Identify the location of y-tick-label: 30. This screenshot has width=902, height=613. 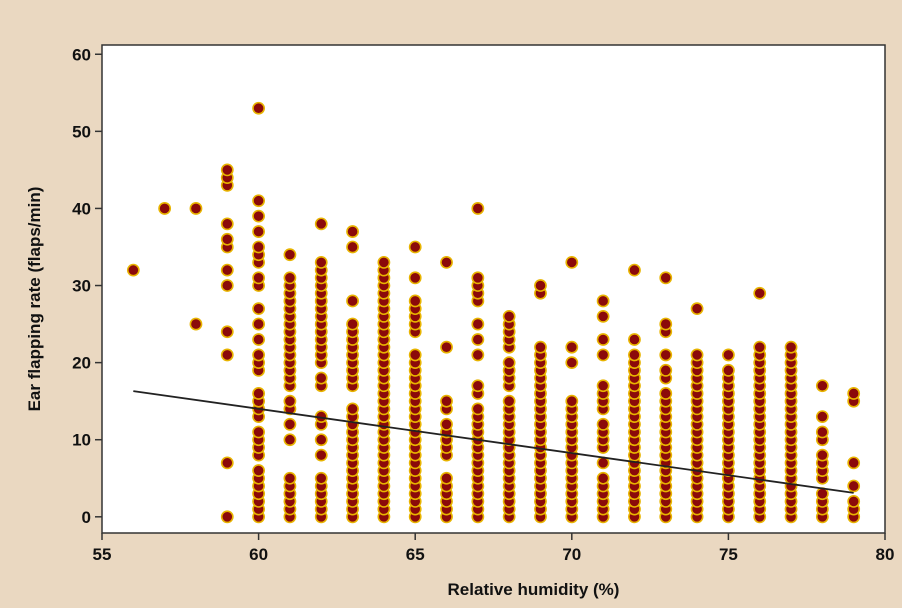
(81, 286).